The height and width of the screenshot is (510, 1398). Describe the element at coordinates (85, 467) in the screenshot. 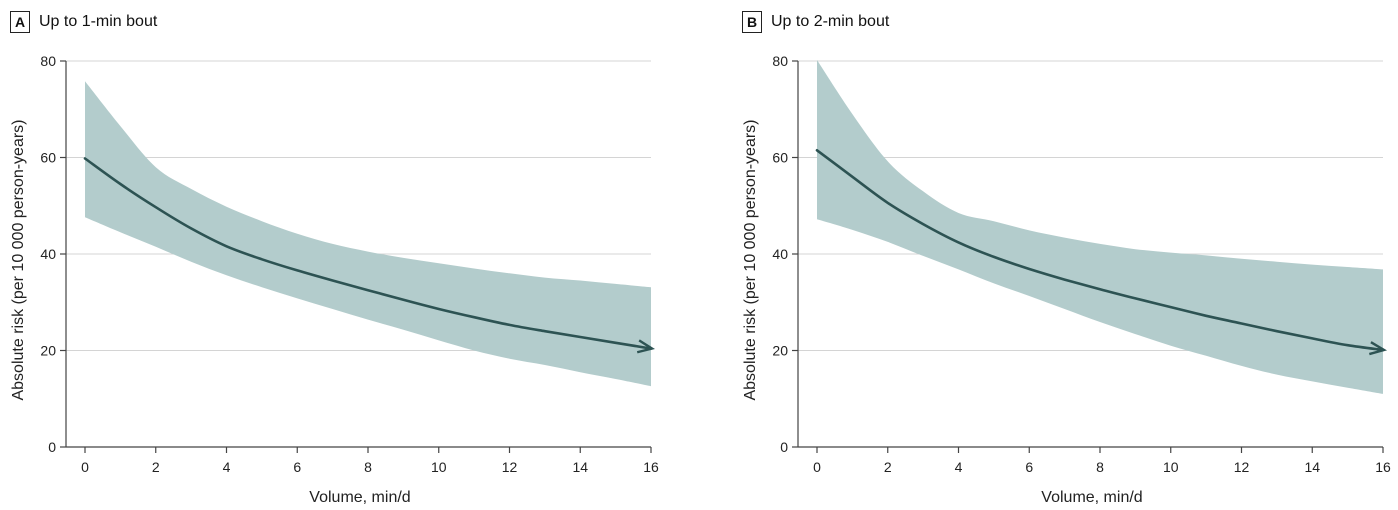

I see `panel-a-x-tick-label-0: 0` at that location.